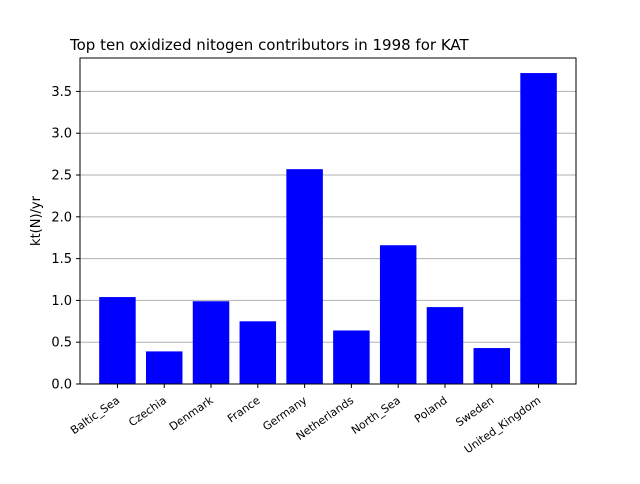 This screenshot has width=640, height=484. What do you see at coordinates (492, 366) in the screenshot?
I see `bar-sweden` at bounding box center [492, 366].